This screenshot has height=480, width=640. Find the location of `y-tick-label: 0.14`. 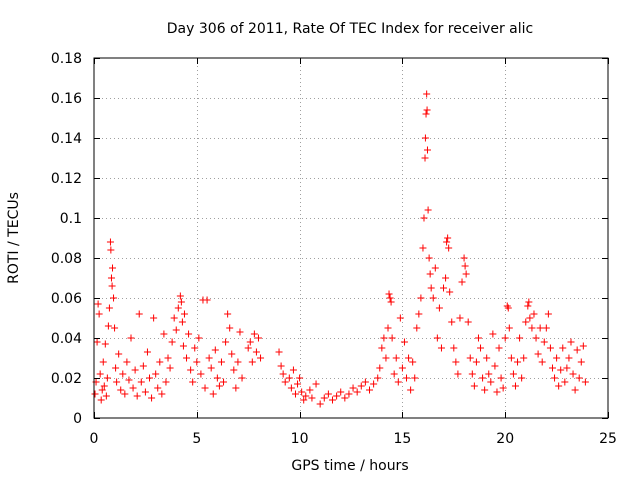

y-tick-label: 0.14 is located at coordinates (66, 139).